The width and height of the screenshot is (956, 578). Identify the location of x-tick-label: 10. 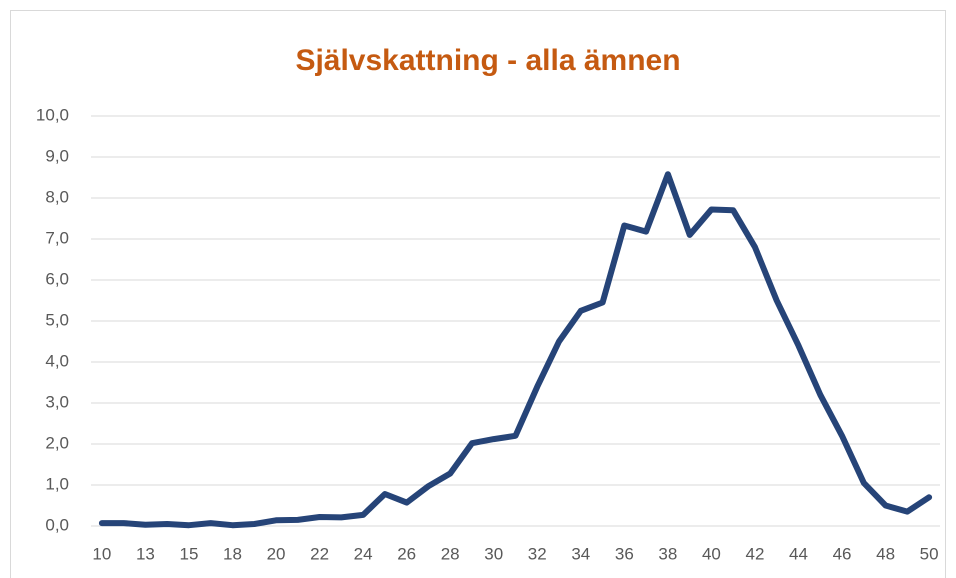
(101, 553).